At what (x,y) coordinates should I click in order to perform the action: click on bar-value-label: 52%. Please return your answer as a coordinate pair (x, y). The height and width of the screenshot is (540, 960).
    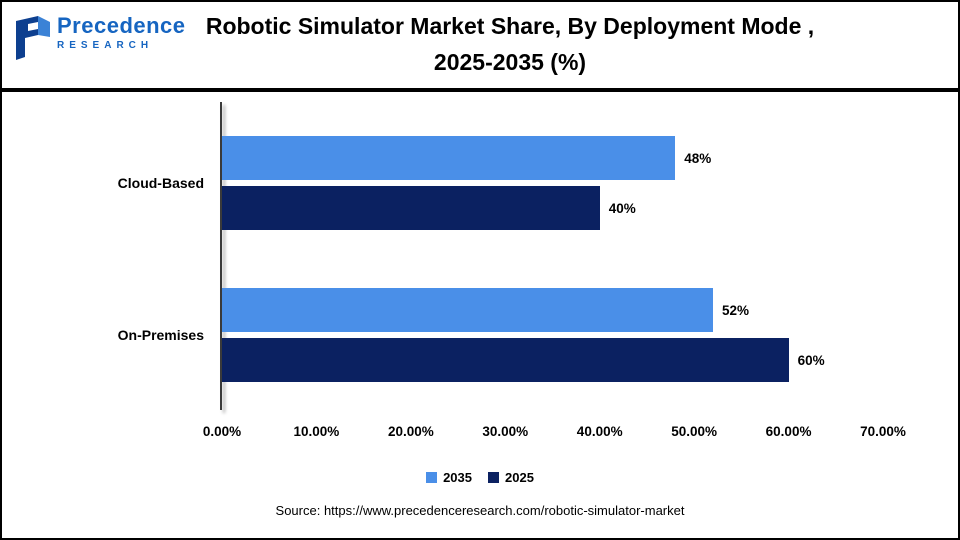
    Looking at the image, I should click on (736, 310).